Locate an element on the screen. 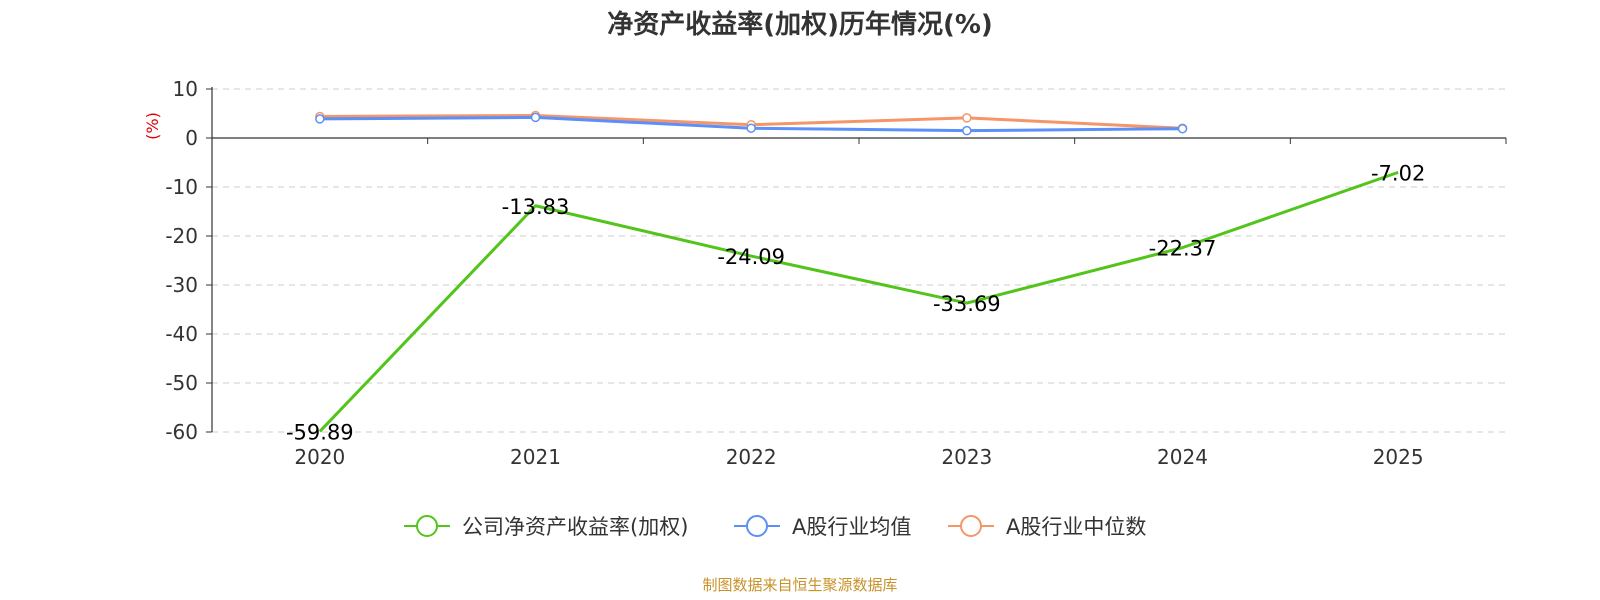  data-source-note: 制图数据来自恒生聚源数据库 is located at coordinates (799, 585).